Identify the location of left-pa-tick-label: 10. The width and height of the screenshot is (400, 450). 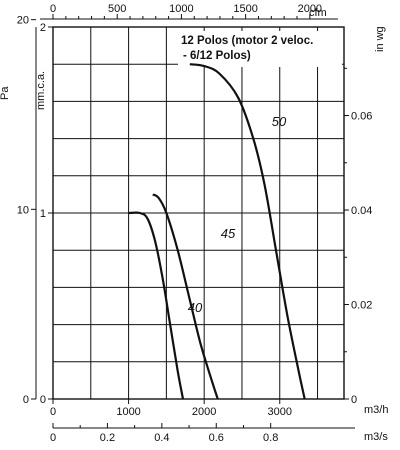
(23, 210).